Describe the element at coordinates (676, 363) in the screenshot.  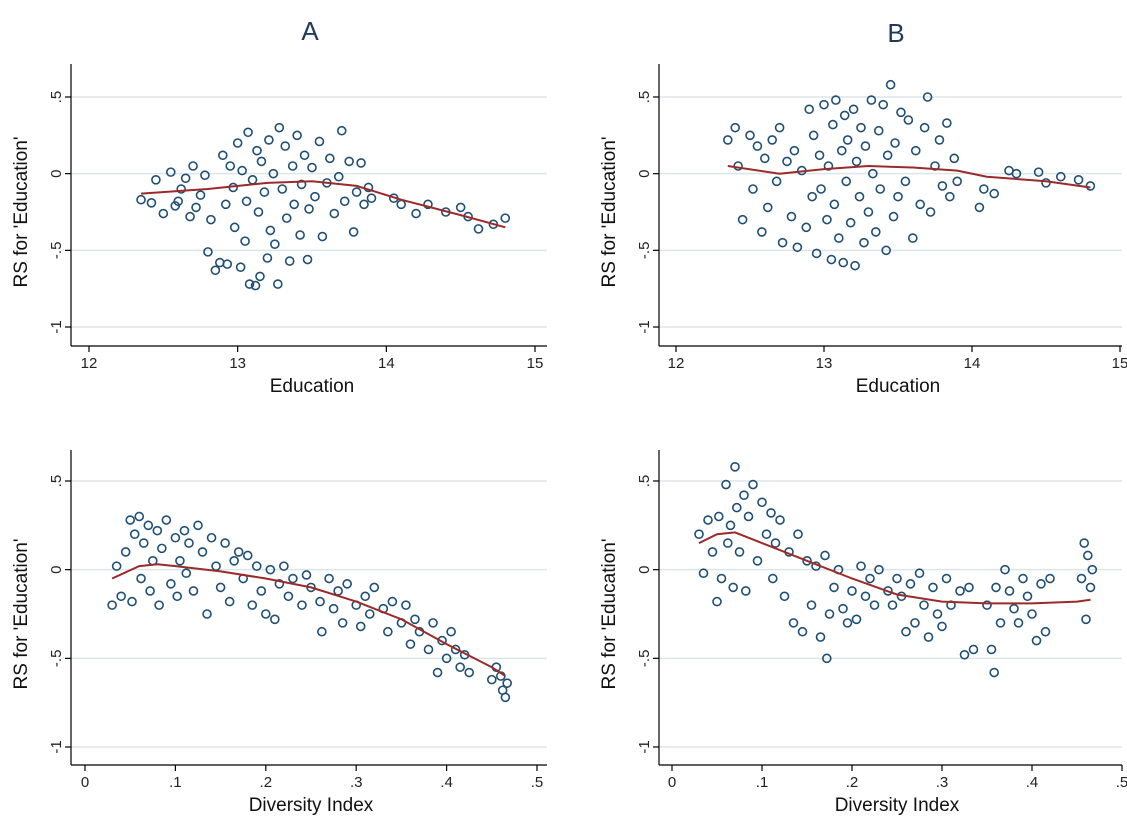
I see `x-tick-label: 12` at that location.